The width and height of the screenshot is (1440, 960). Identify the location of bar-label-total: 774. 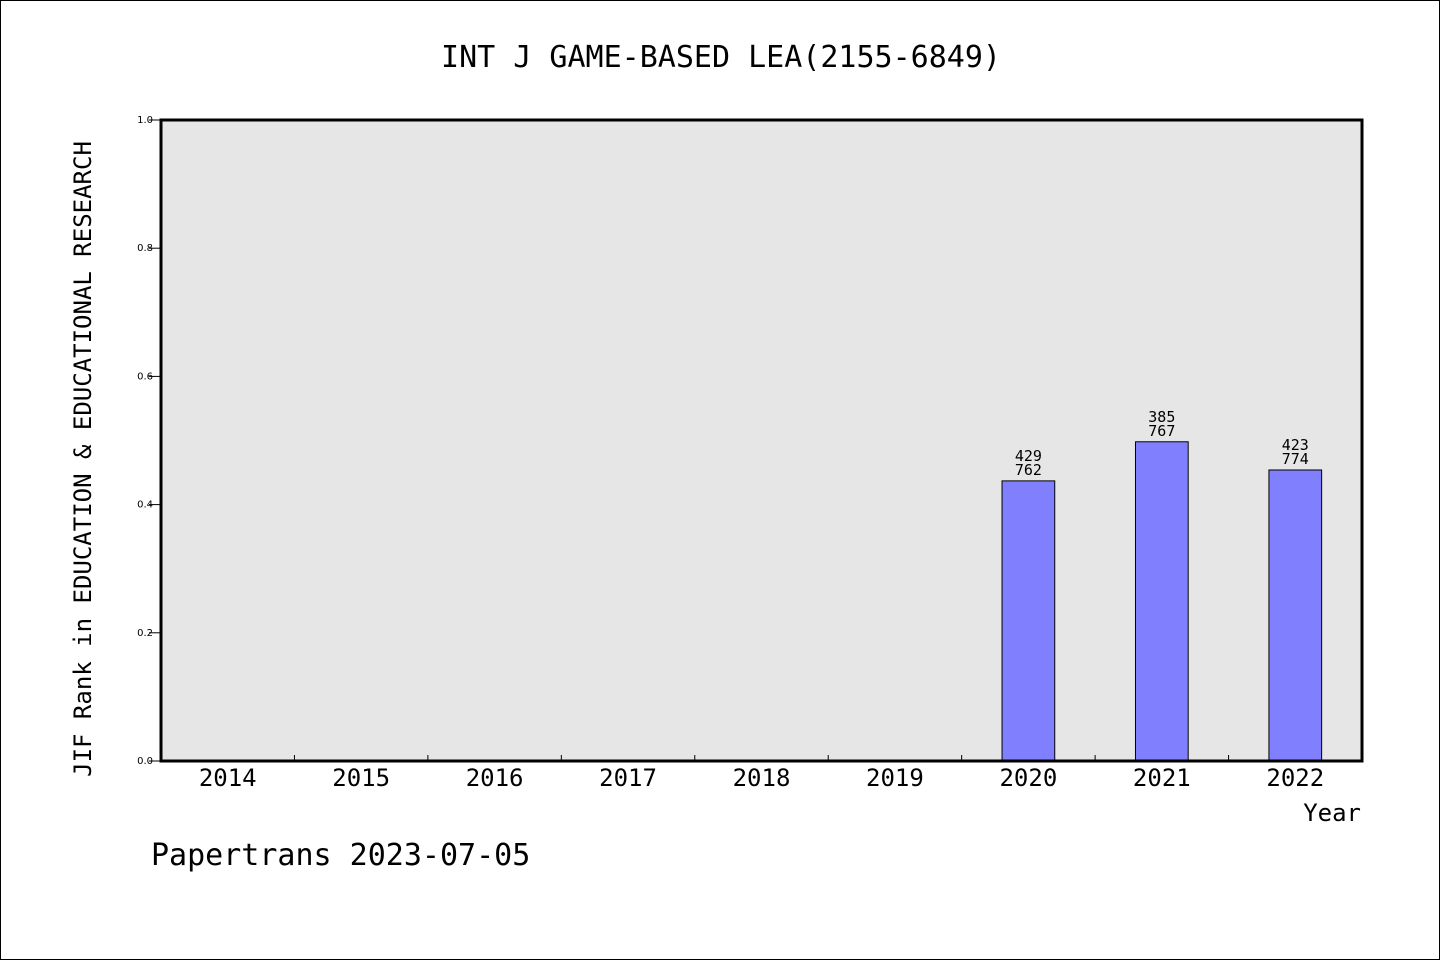
(1295, 459).